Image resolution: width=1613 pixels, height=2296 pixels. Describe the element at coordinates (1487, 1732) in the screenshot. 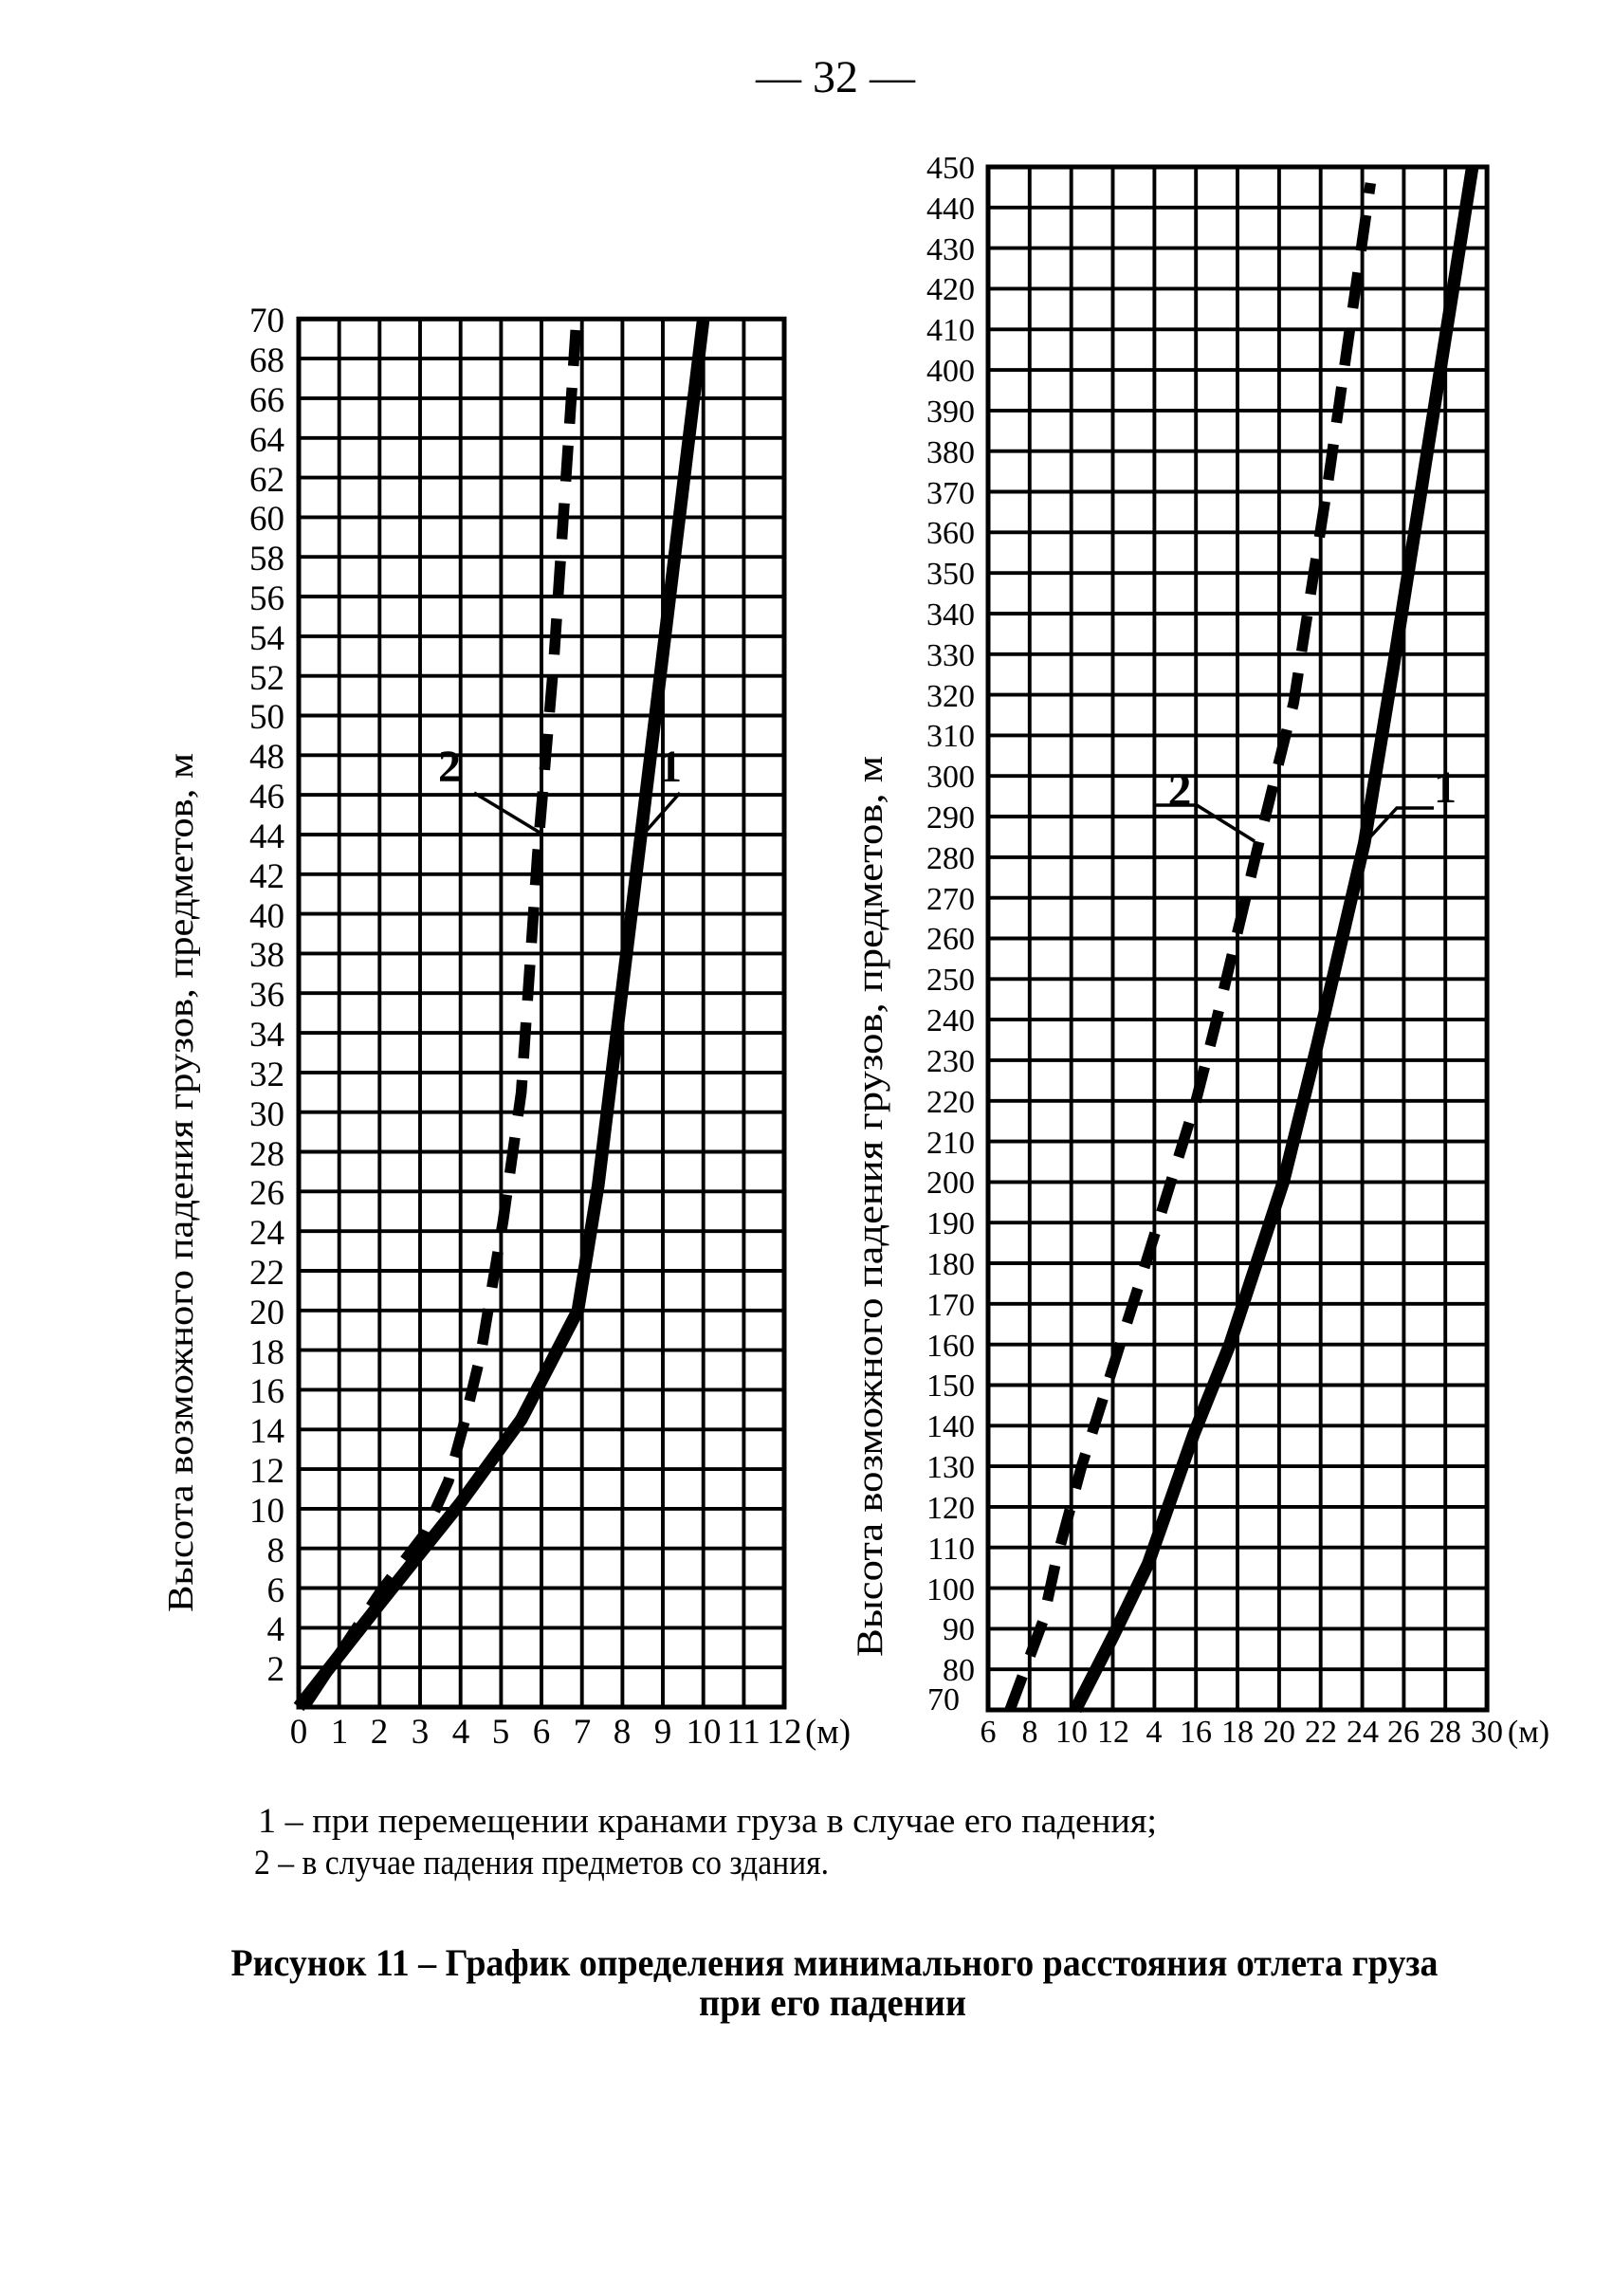

I see `svg-text: 30` at that location.